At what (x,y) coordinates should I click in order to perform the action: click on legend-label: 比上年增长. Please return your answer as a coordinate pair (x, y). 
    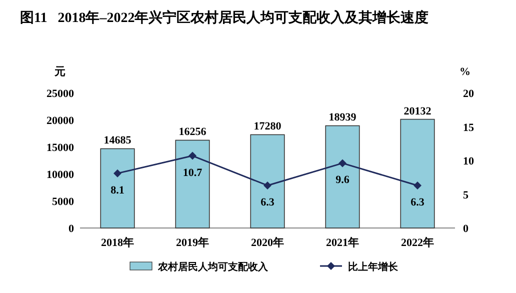
    Looking at the image, I should click on (373, 267).